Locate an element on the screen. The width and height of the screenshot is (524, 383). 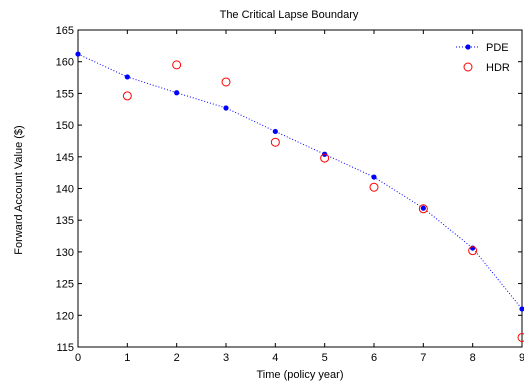
x-tick-label: 4 is located at coordinates (275, 358).